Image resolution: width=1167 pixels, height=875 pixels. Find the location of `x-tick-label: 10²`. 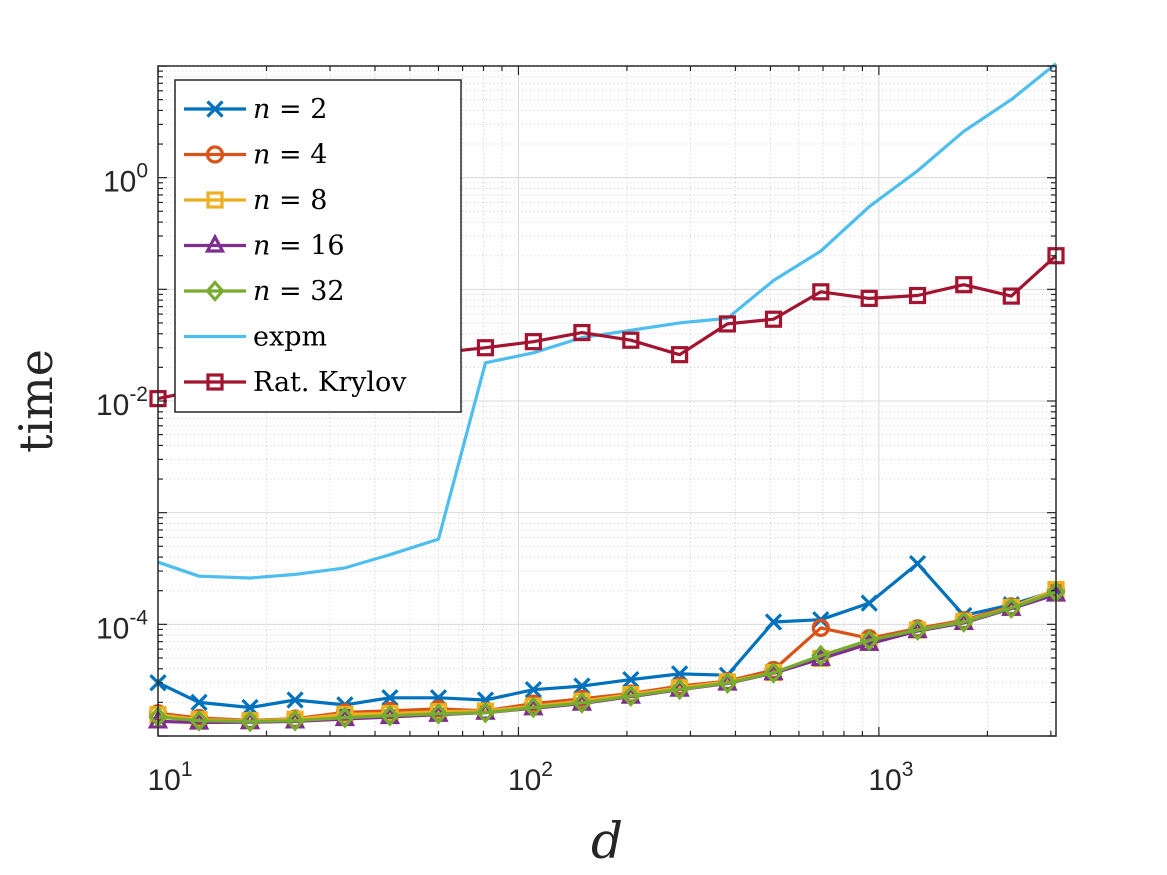

x-tick-label: 10² is located at coordinates (530, 777).